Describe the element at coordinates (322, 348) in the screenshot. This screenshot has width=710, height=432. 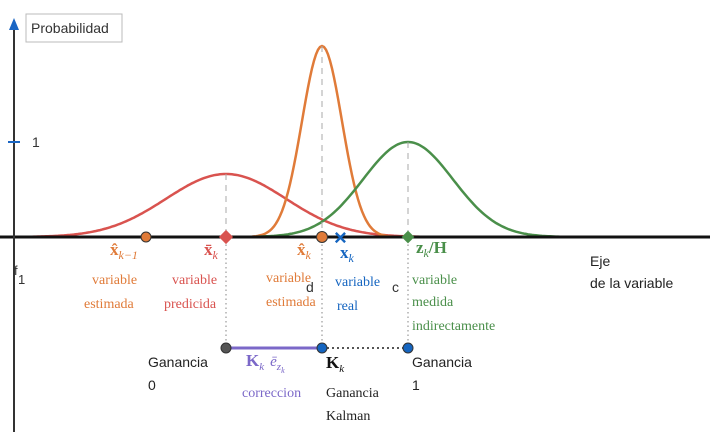
I see `kalman-gain-point` at that location.